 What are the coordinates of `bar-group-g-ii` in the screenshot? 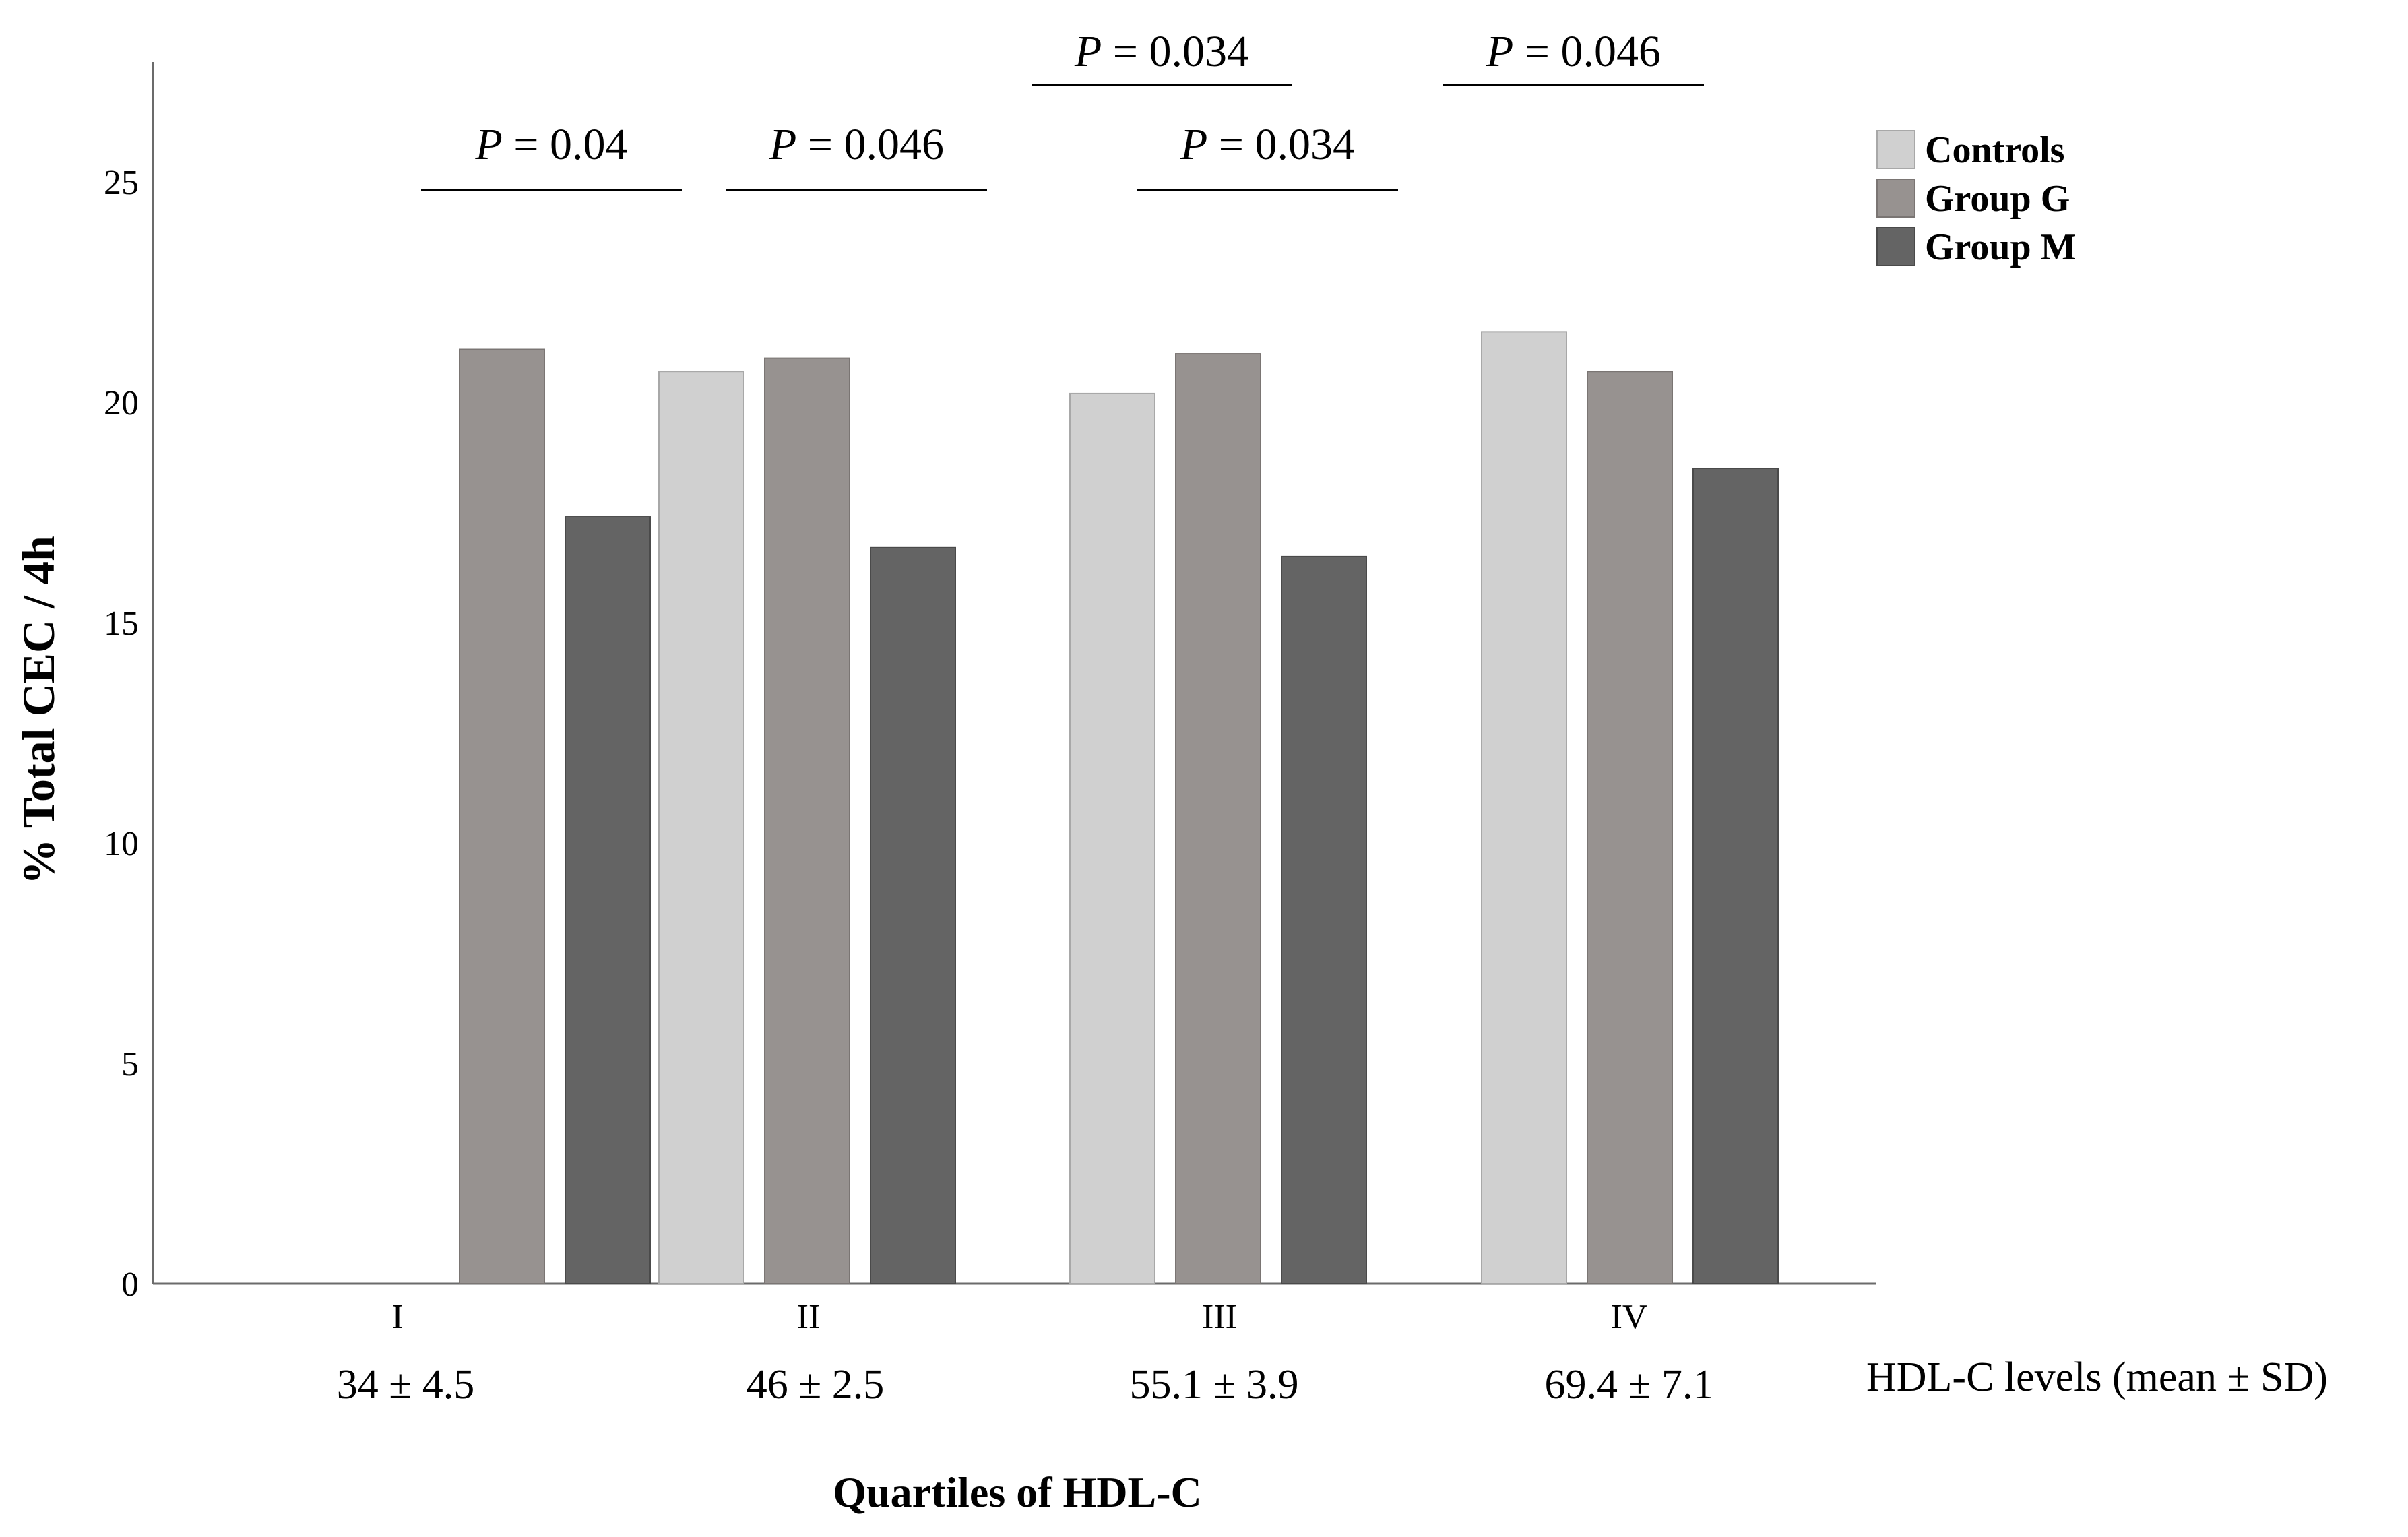 It's located at (807, 820).